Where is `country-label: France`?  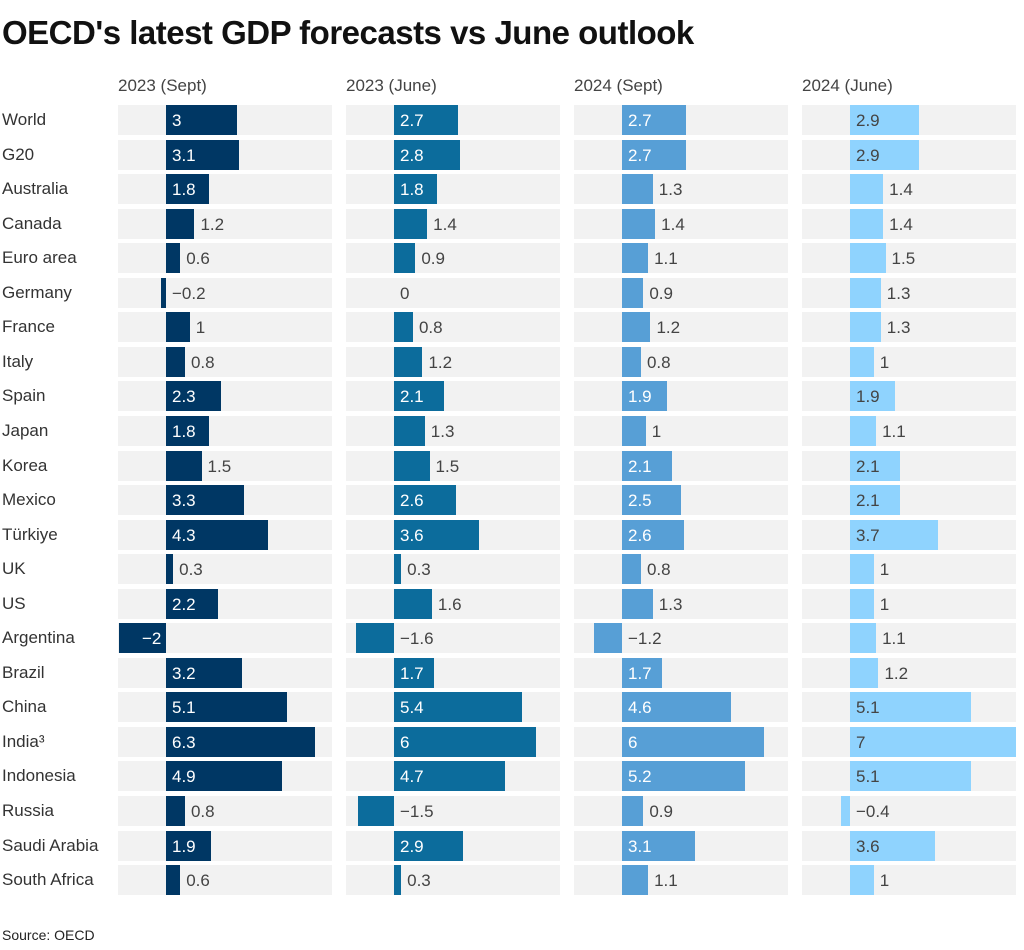
country-label: France is located at coordinates (28, 327).